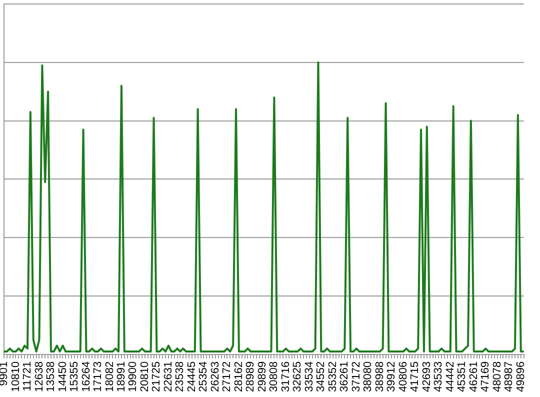  I want to click on x-tick-label: 38080, so click(368, 376).